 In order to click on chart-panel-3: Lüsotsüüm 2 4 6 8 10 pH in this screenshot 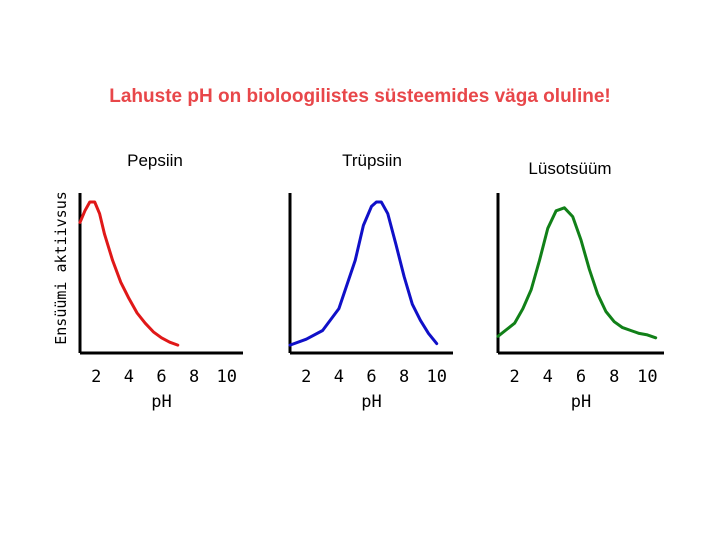, I will do `click(580, 285)`.